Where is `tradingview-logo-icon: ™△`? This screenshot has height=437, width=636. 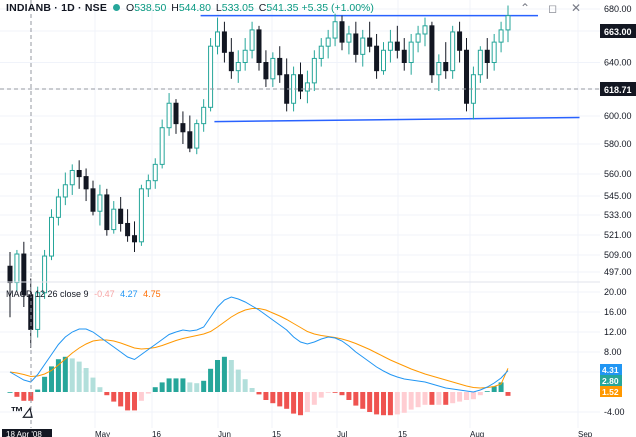 tradingview-logo-icon: ™△ is located at coordinates (21, 411).